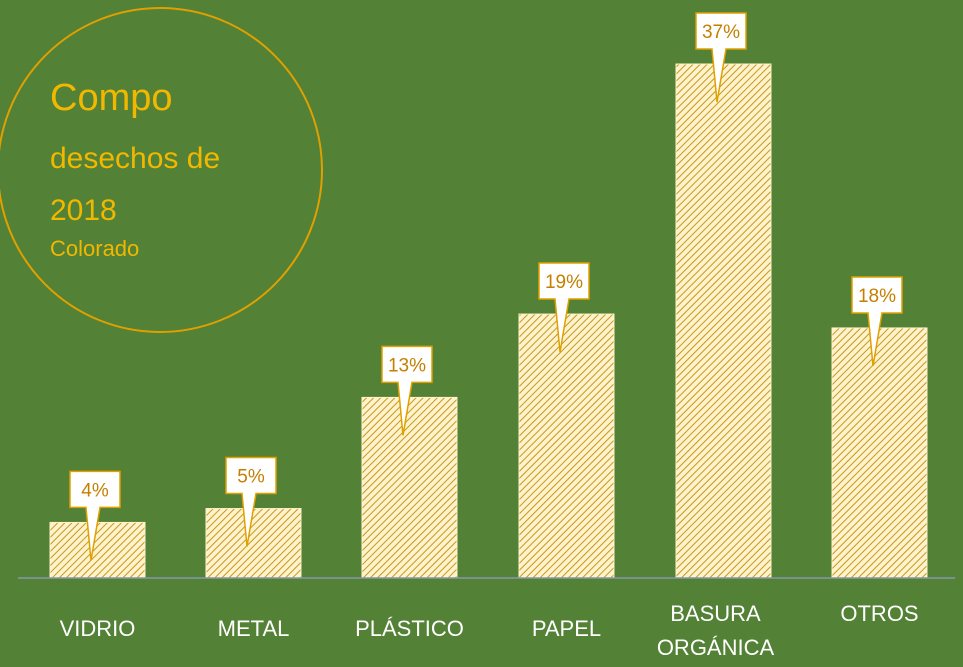 This screenshot has height=667, width=963. I want to click on title-line-1: Compo, so click(111, 98).